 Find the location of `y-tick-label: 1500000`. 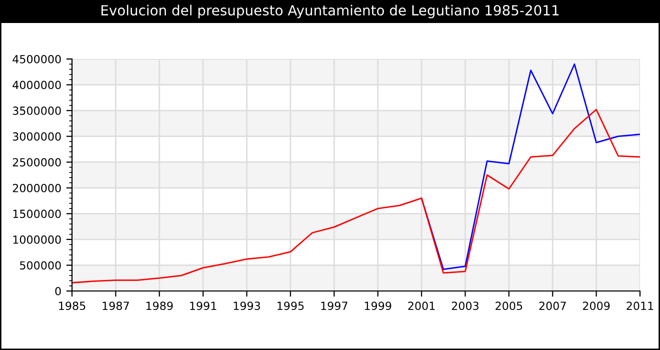

y-tick-label: 1500000 is located at coordinates (37, 214).